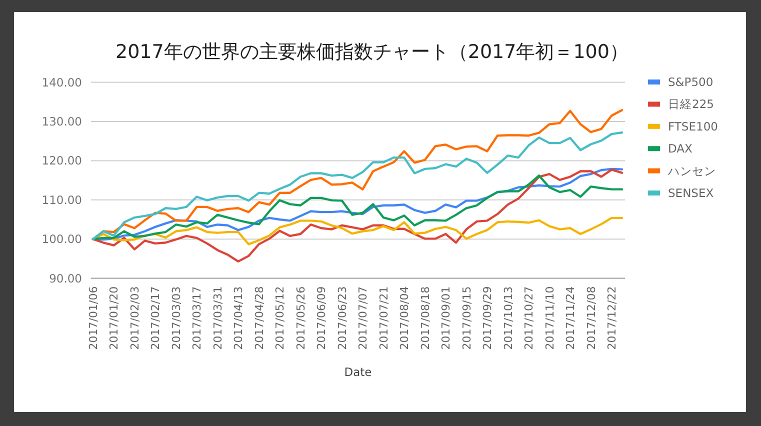 This screenshot has height=426, width=761. Describe the element at coordinates (508, 318) in the screenshot. I see `x-tick-label: 2017/10/13` at that location.